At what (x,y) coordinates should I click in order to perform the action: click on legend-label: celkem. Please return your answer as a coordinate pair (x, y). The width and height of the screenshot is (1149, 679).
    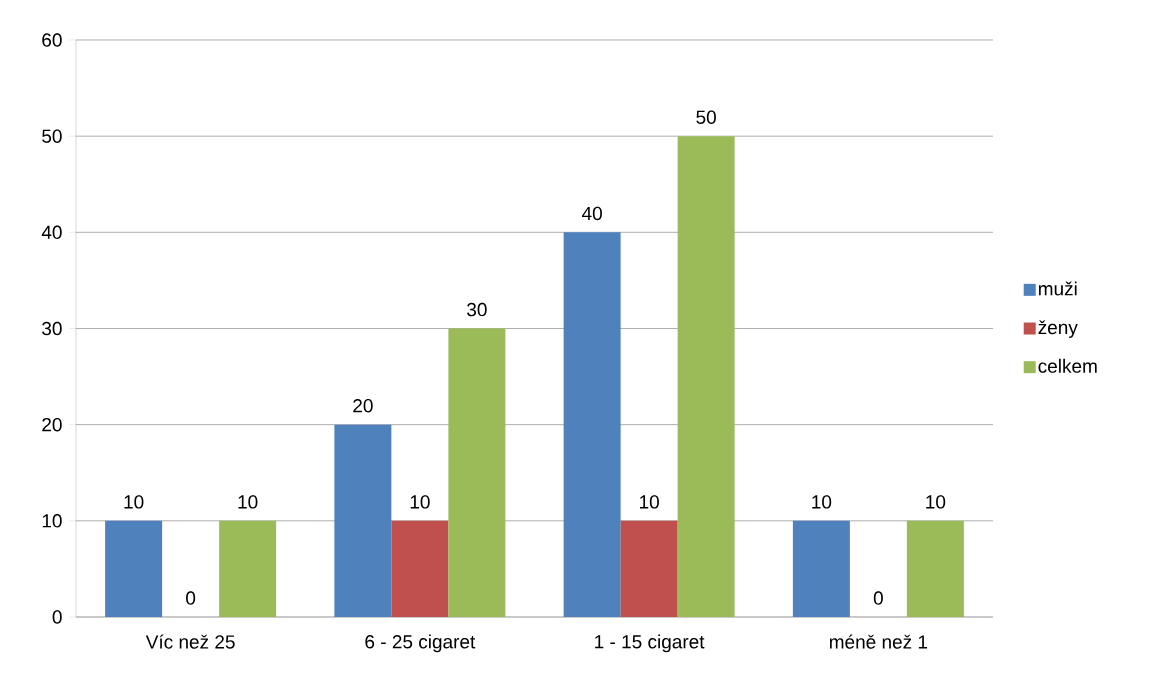
    Looking at the image, I should click on (1067, 365).